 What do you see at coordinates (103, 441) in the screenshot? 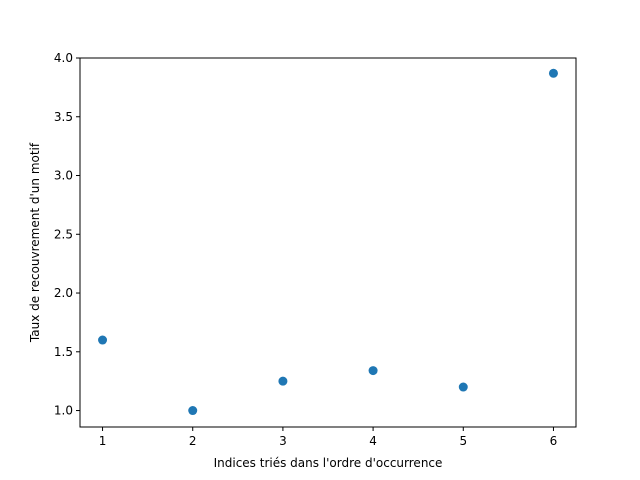
I see `x-tick-label: 1` at bounding box center [103, 441].